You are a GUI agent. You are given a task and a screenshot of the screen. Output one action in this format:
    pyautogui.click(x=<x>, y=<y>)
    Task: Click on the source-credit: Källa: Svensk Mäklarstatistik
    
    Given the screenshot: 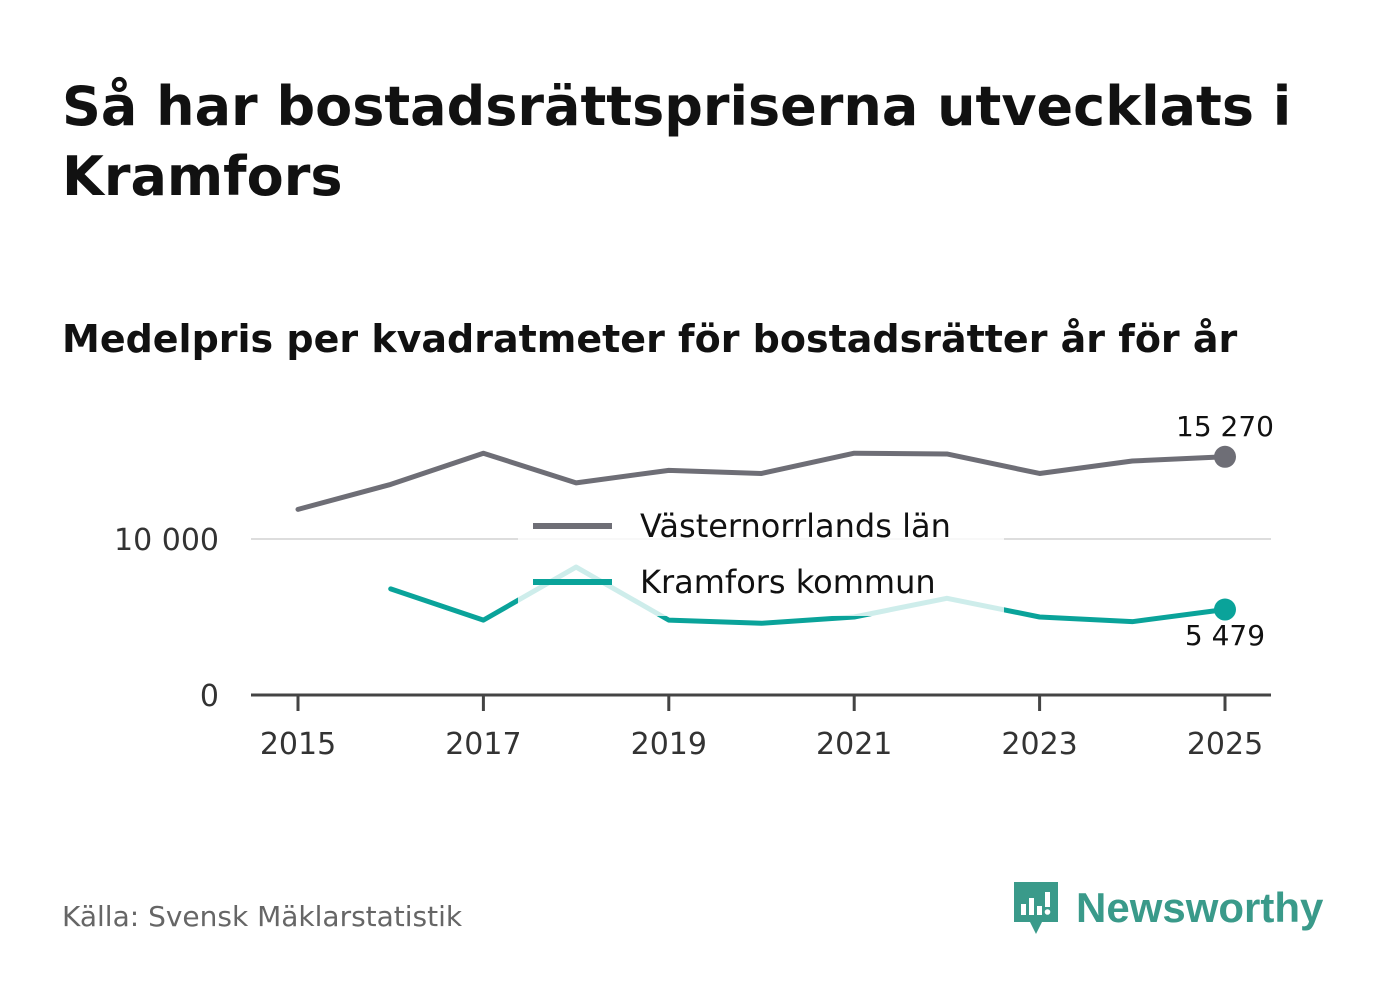 What is the action you would take?
    pyautogui.click(x=262, y=916)
    